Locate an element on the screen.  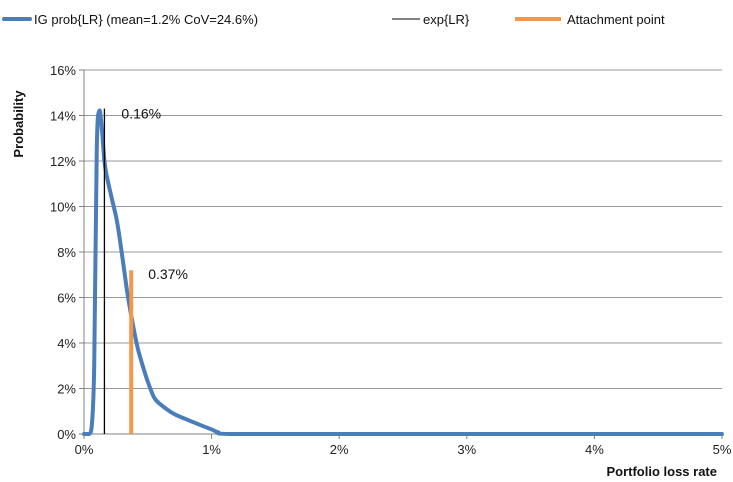
legend-label-attachment: Attachment point is located at coordinates (616, 19).